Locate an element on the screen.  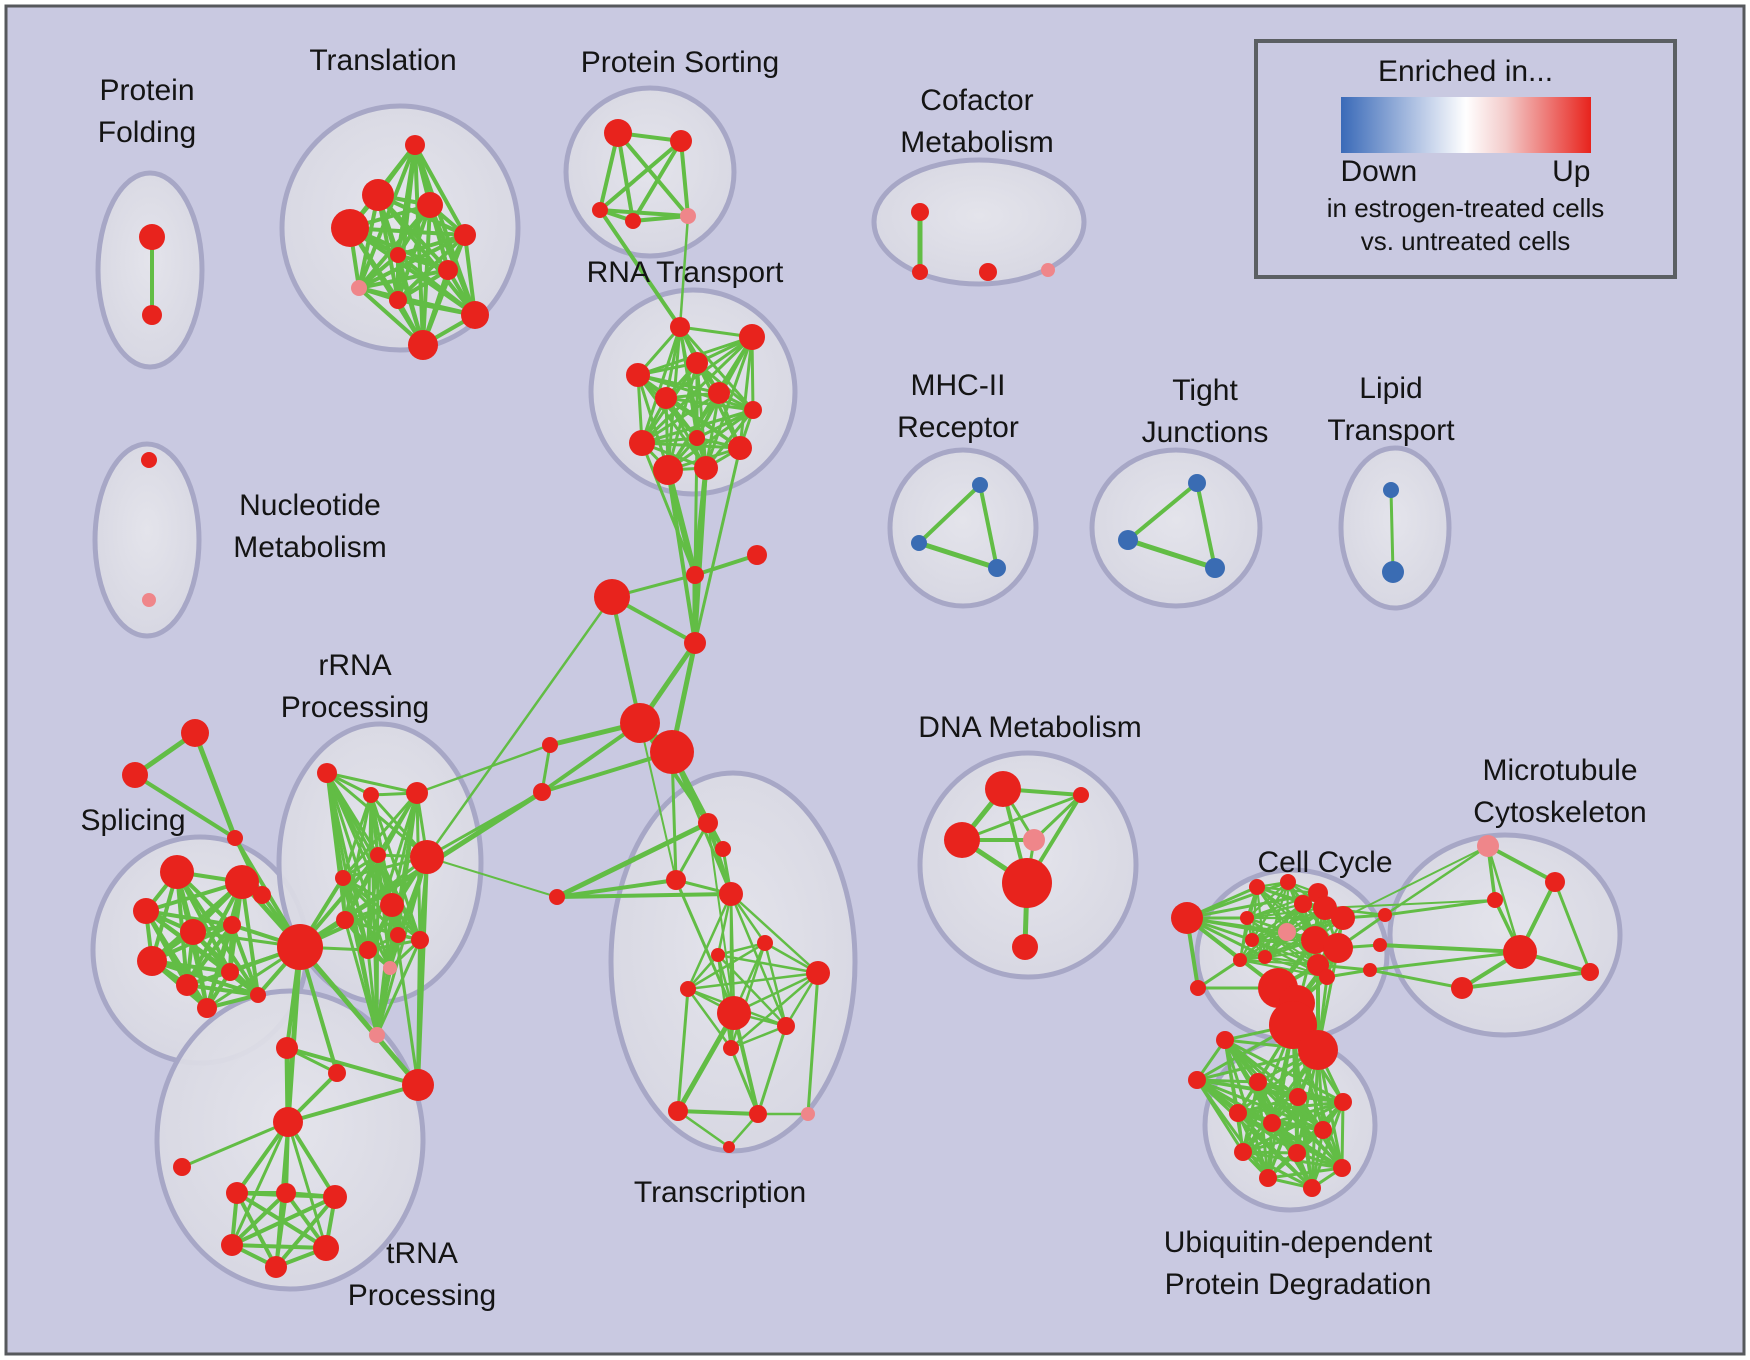
cluster-label-nucleotide-metabolism-line2: Metabolism is located at coordinates (309, 547).